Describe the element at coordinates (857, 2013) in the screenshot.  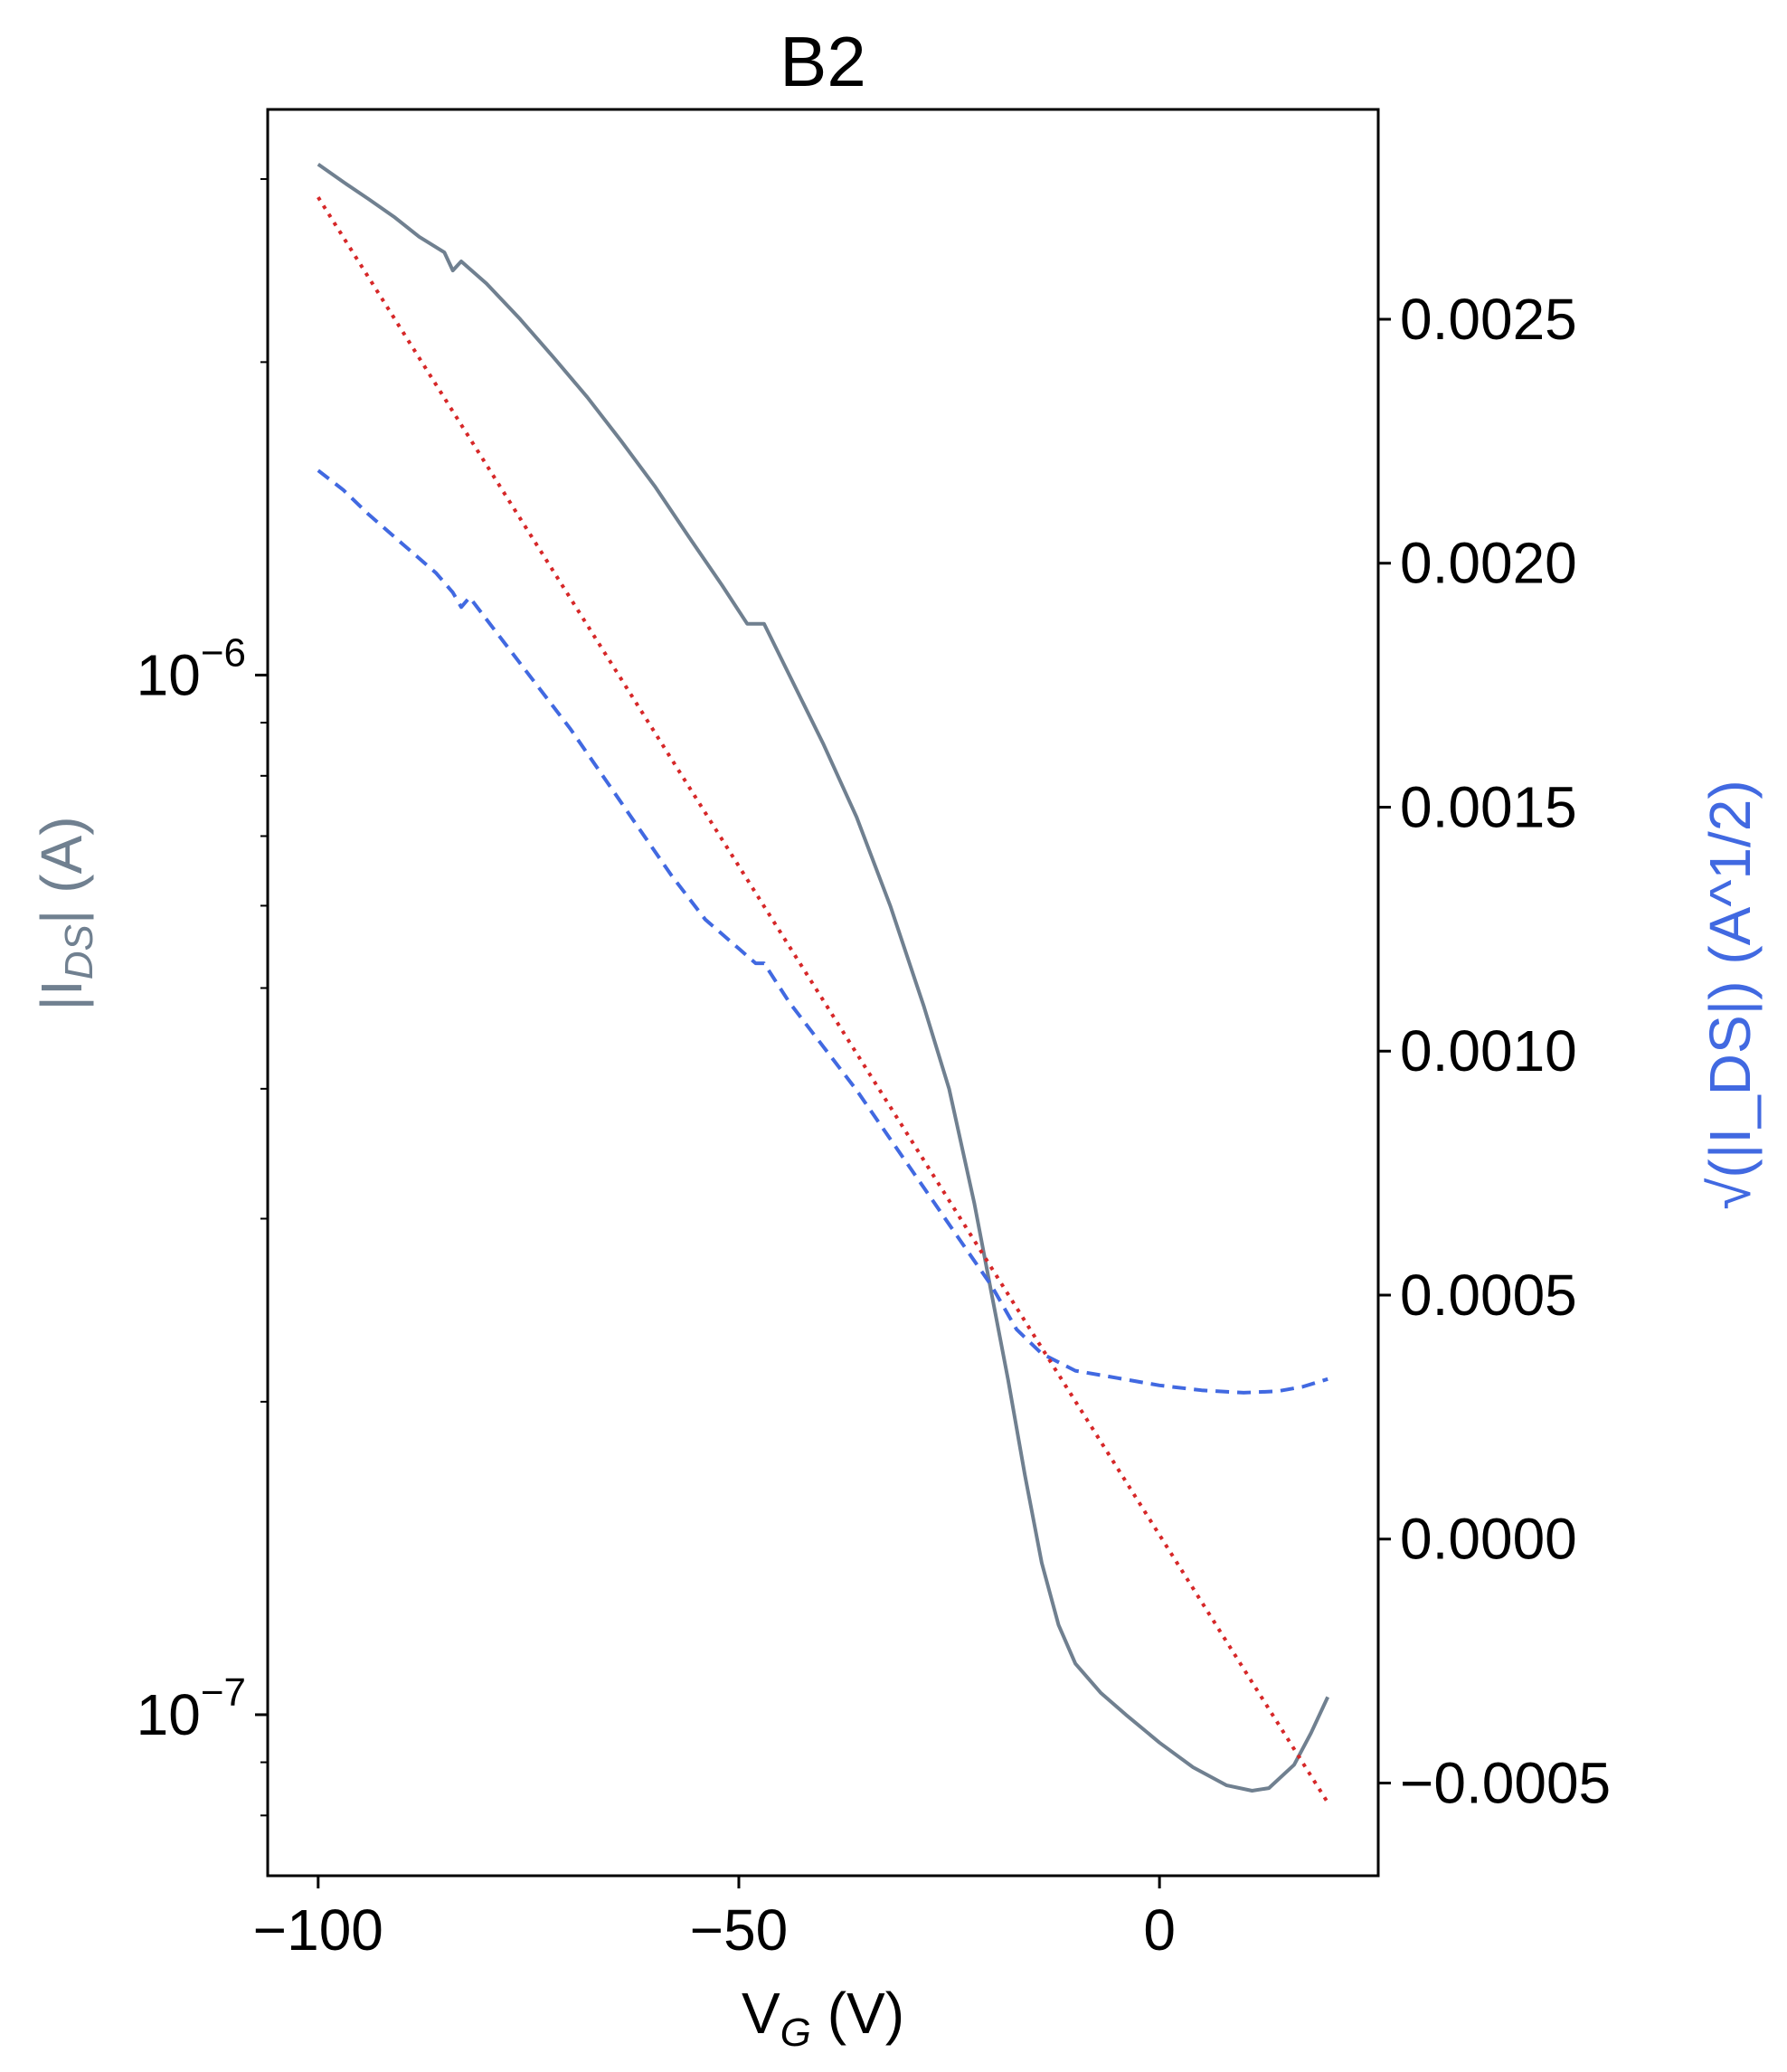
I see `x-axis-label-unit: (V)` at that location.